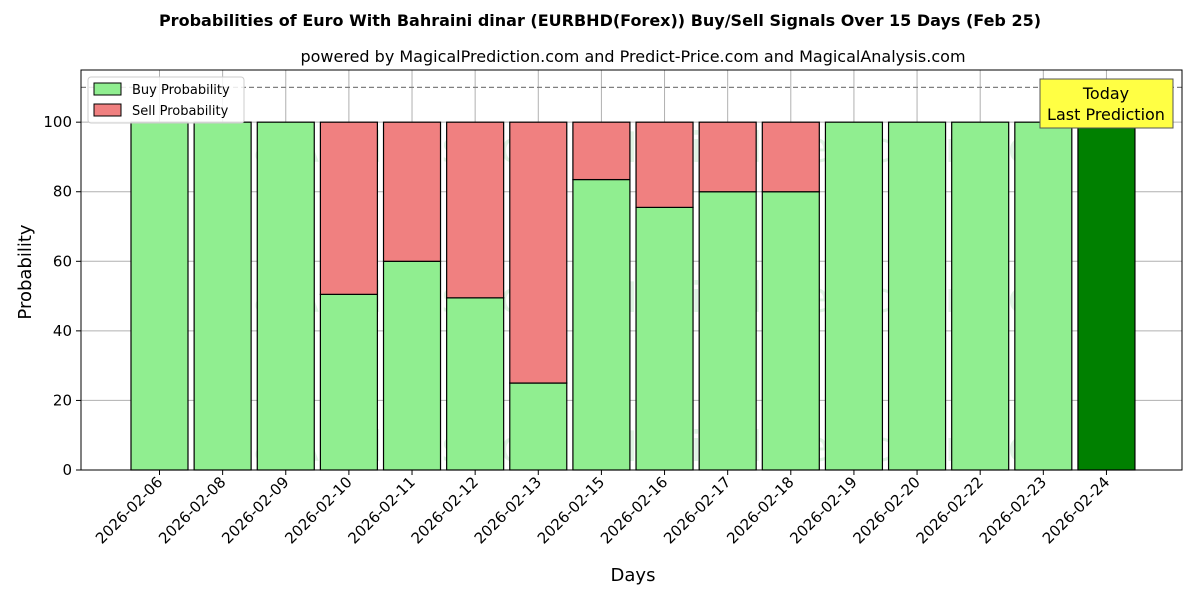  Describe the element at coordinates (697, 510) in the screenshot. I see `x-tick-label: 2026-02-17` at that location.